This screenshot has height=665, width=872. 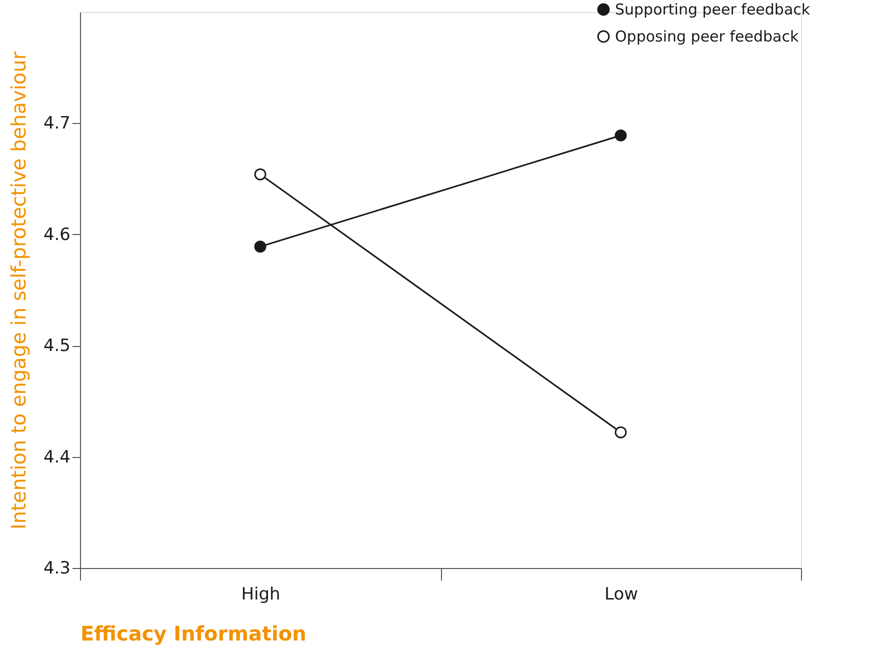 I want to click on x-tick-label: Low, so click(x=621, y=594).